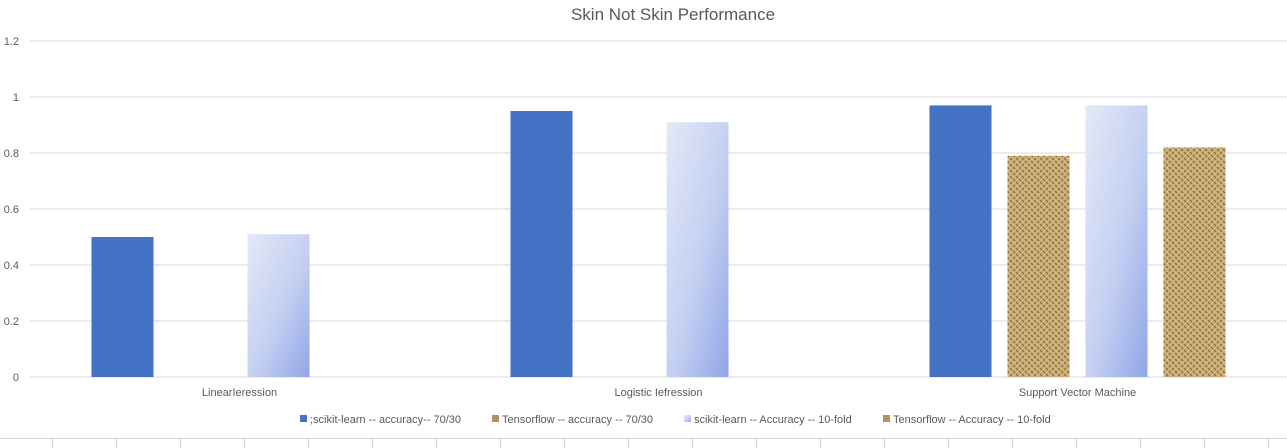  I want to click on x-category-label: Support Vector Machine, so click(1077, 393).